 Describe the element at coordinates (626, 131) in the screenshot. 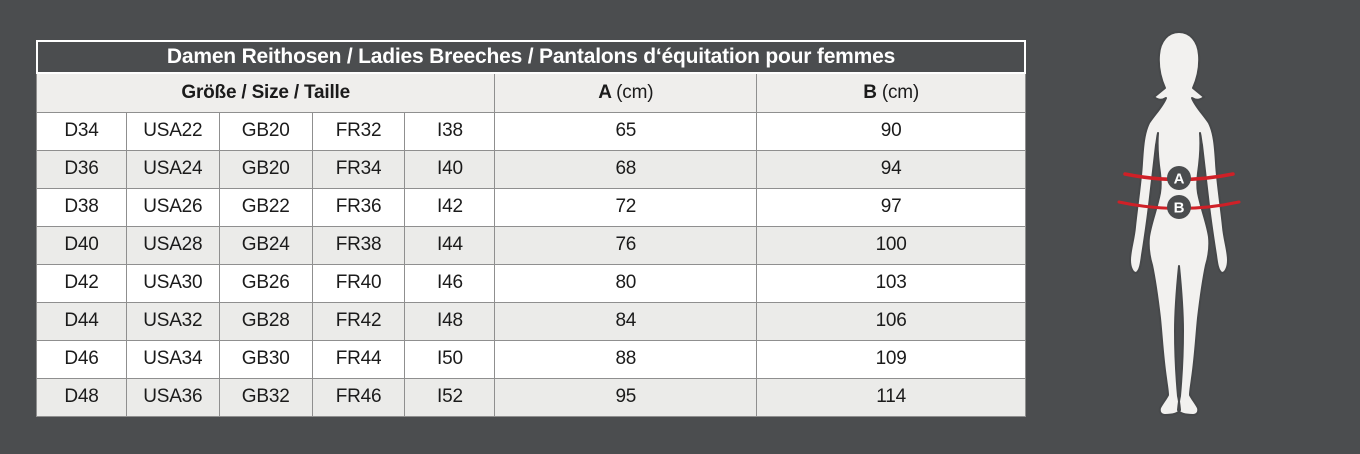

I see `cell-measure-a: 65` at that location.